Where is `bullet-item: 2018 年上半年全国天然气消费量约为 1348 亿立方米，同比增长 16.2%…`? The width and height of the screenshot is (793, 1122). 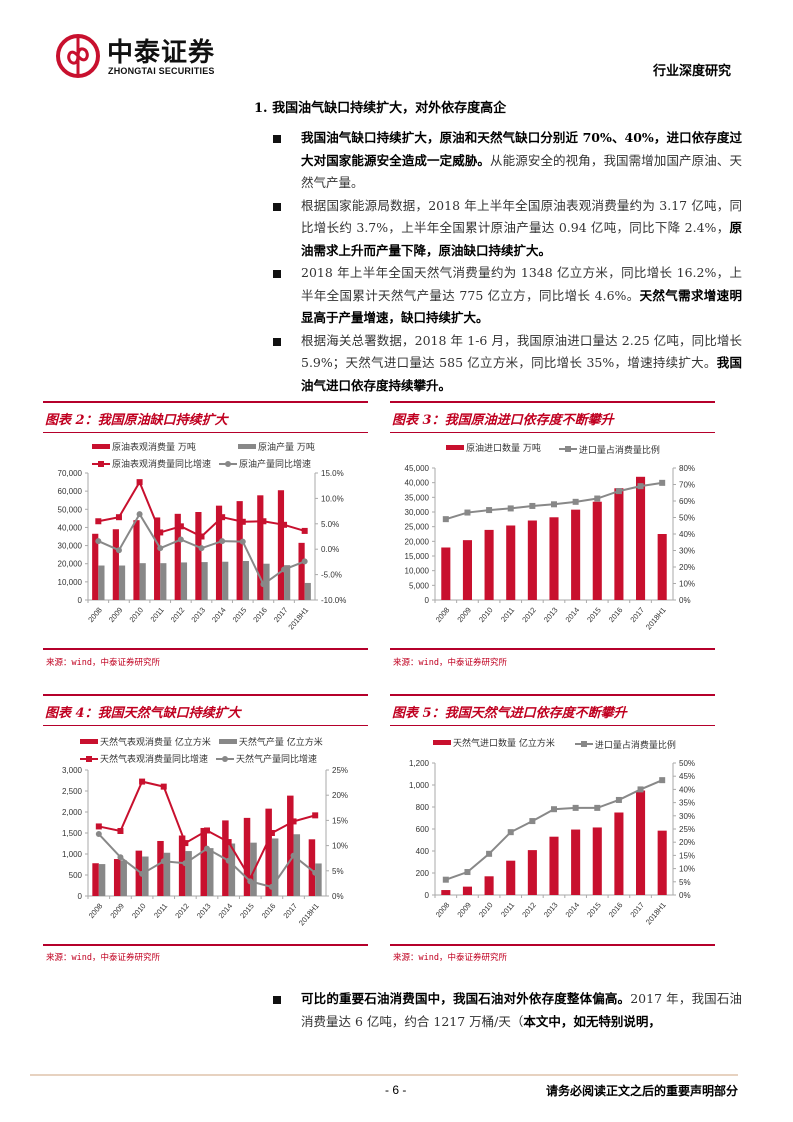 bullet-item: 2018 年上半年全国天然气消费量约为 1348 亿立方米，同比增长 16.2%… is located at coordinates (506, 296).